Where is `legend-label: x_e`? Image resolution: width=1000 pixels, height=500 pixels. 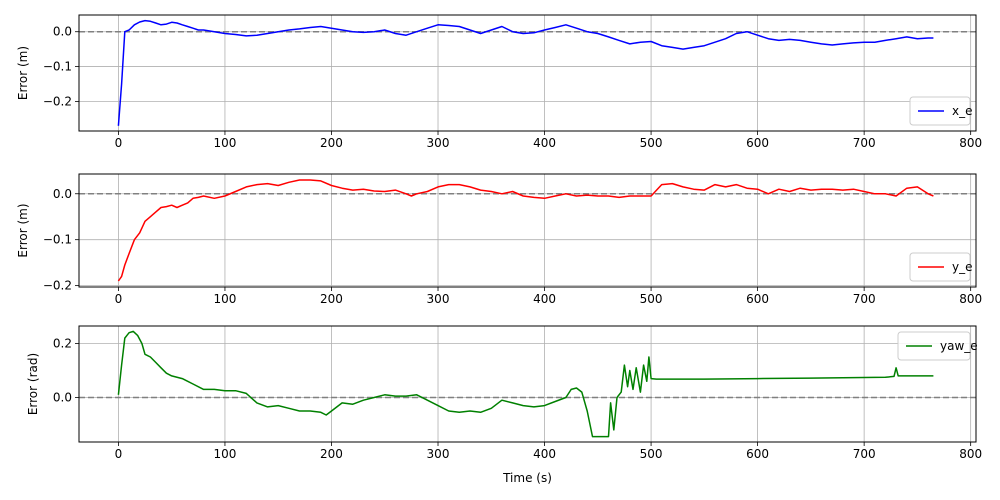 legend-label: x_e is located at coordinates (962, 111).